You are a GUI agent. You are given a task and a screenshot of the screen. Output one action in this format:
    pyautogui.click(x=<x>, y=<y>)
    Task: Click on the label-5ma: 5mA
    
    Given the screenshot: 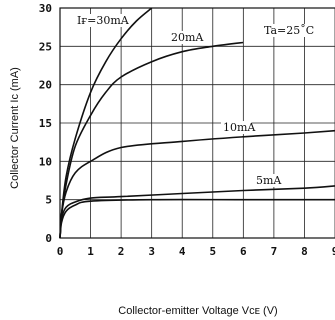 What is the action you would take?
    pyautogui.click(x=269, y=180)
    